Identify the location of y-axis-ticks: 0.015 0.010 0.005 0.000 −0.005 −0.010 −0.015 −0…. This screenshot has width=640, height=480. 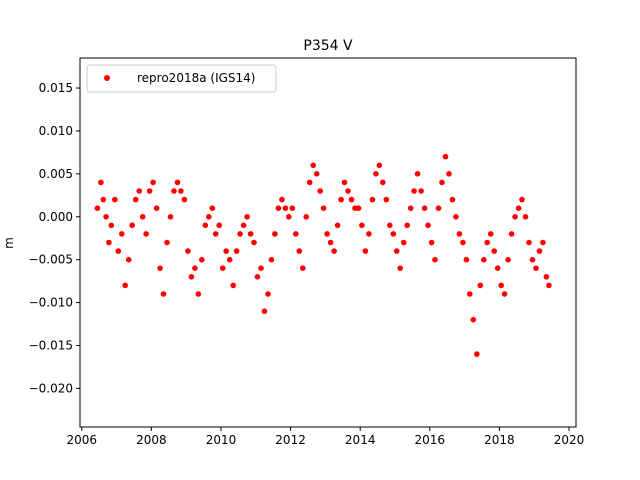
(54, 238).